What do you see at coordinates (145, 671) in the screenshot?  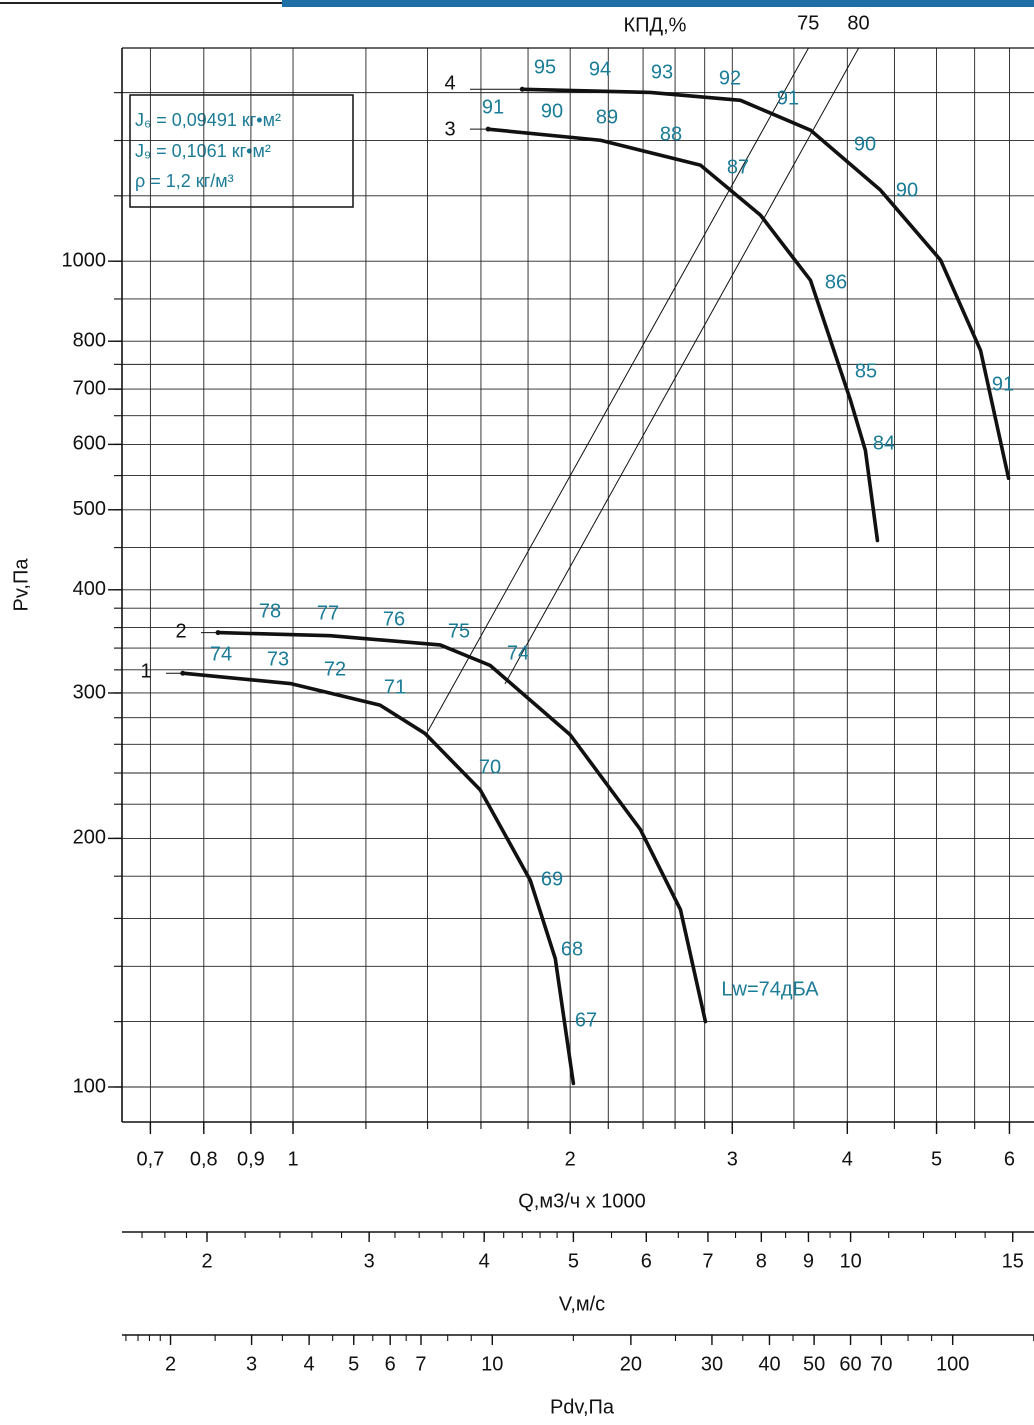 I see `curve-label: 1` at bounding box center [145, 671].